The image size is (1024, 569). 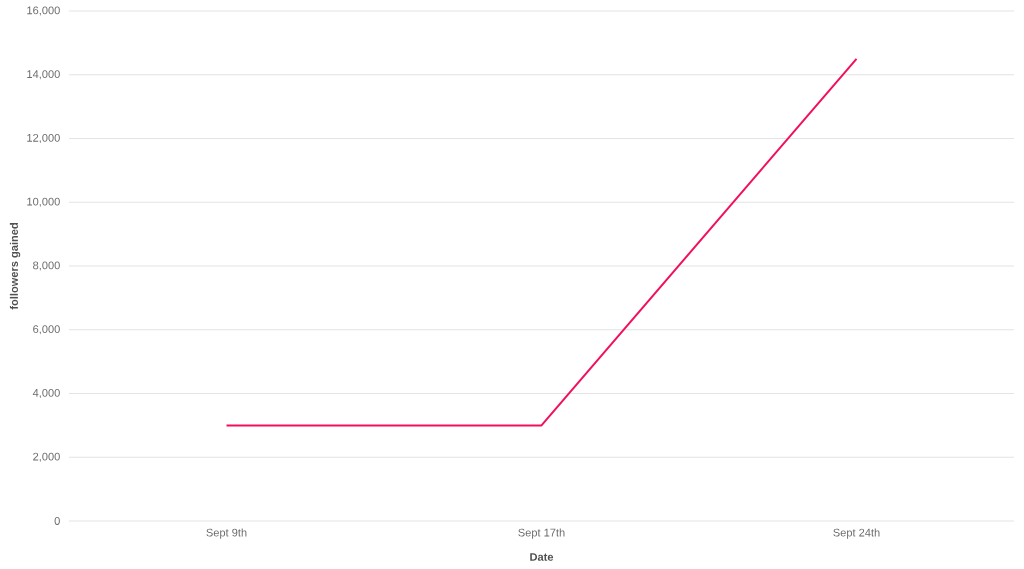 What do you see at coordinates (541, 533) in the screenshot?
I see `x-tick-label: Sept 17th` at bounding box center [541, 533].